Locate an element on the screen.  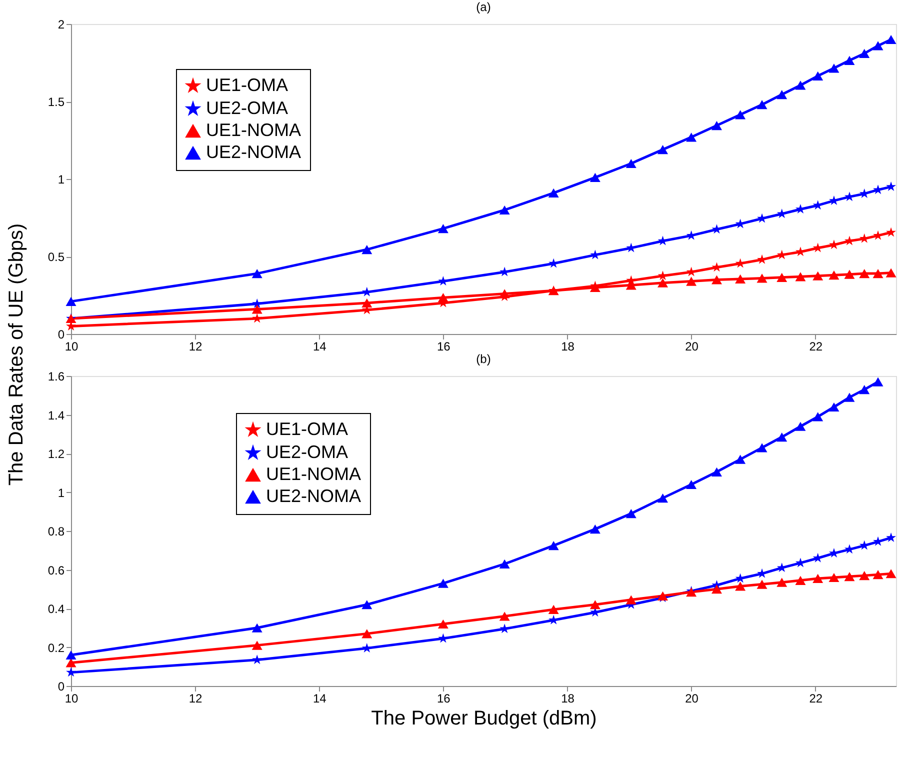
y-tick-label: 0.4 is located at coordinates (56, 609).